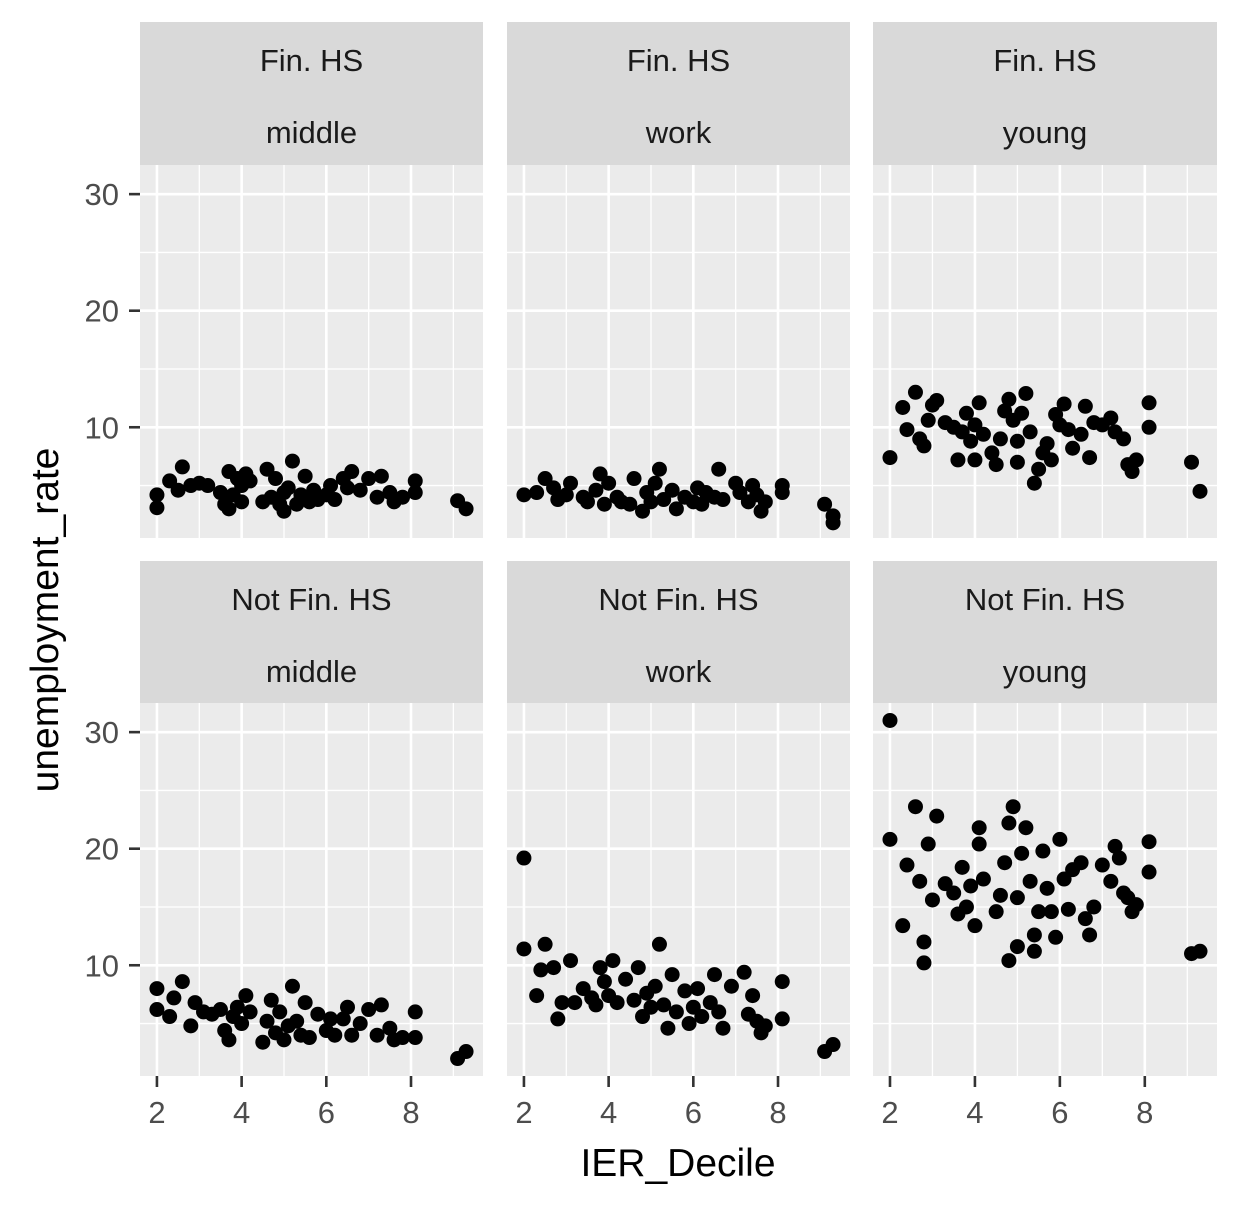  What do you see at coordinates (1045, 93) in the screenshot?
I see `facet-strip-0-2: Fin. HS young` at bounding box center [1045, 93].